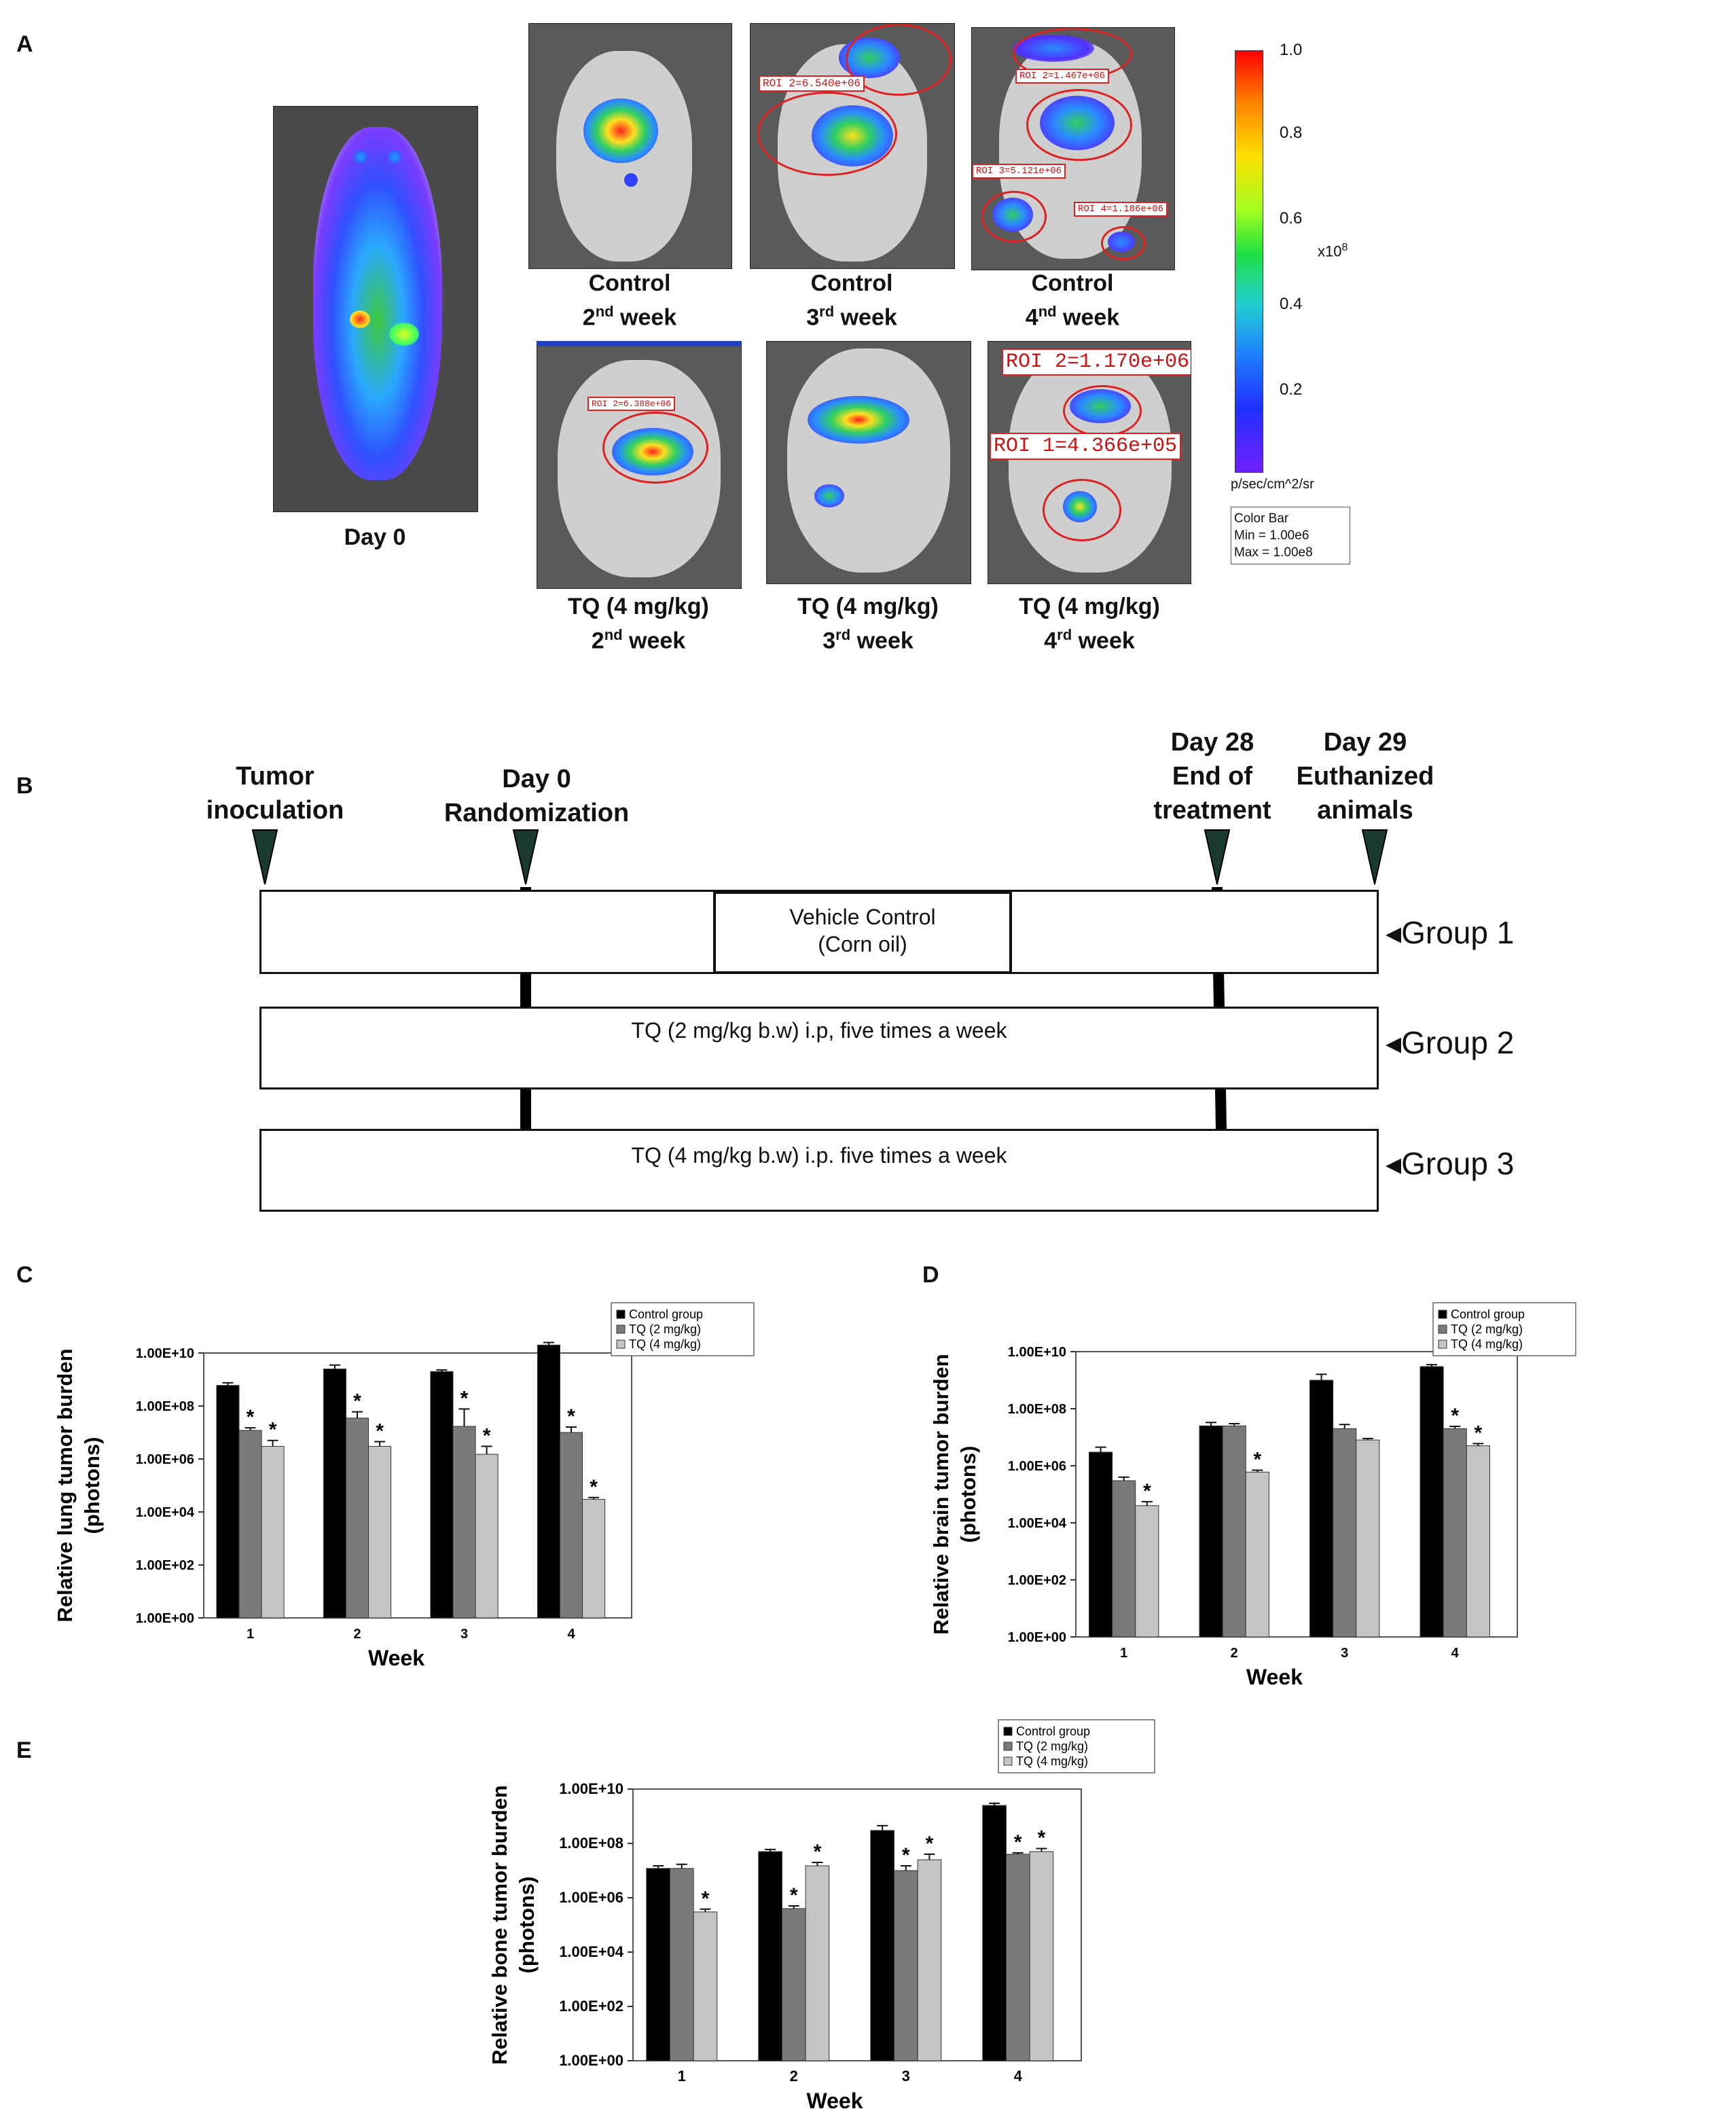  What do you see at coordinates (1458, 1163) in the screenshot?
I see `group3-text: Group 3` at bounding box center [1458, 1163].